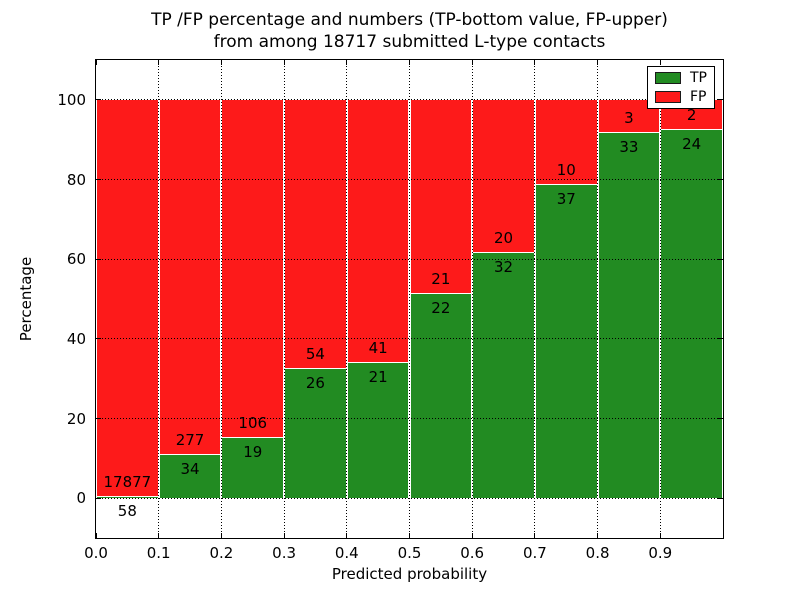 This screenshot has height=600, width=800. What do you see at coordinates (409, 574) in the screenshot?
I see `x-axis-label: Predicted probability` at bounding box center [409, 574].